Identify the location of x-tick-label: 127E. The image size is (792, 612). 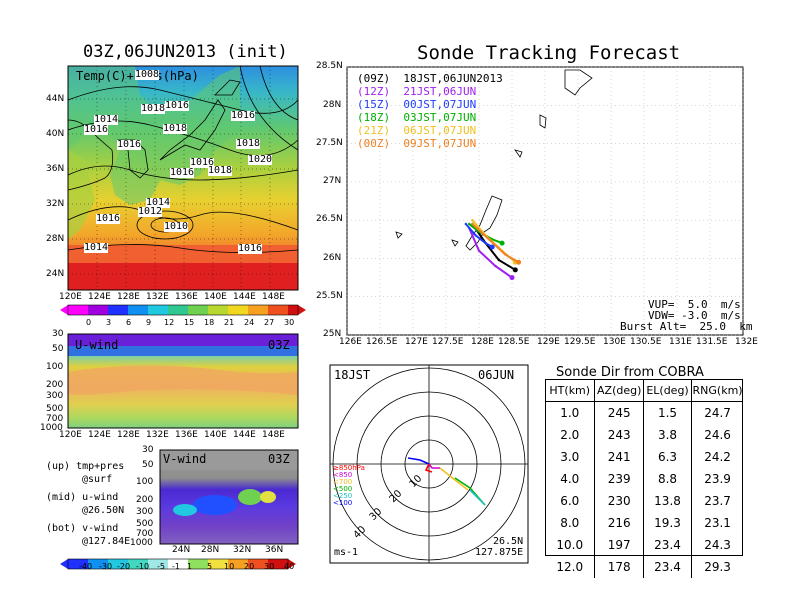
(416, 342).